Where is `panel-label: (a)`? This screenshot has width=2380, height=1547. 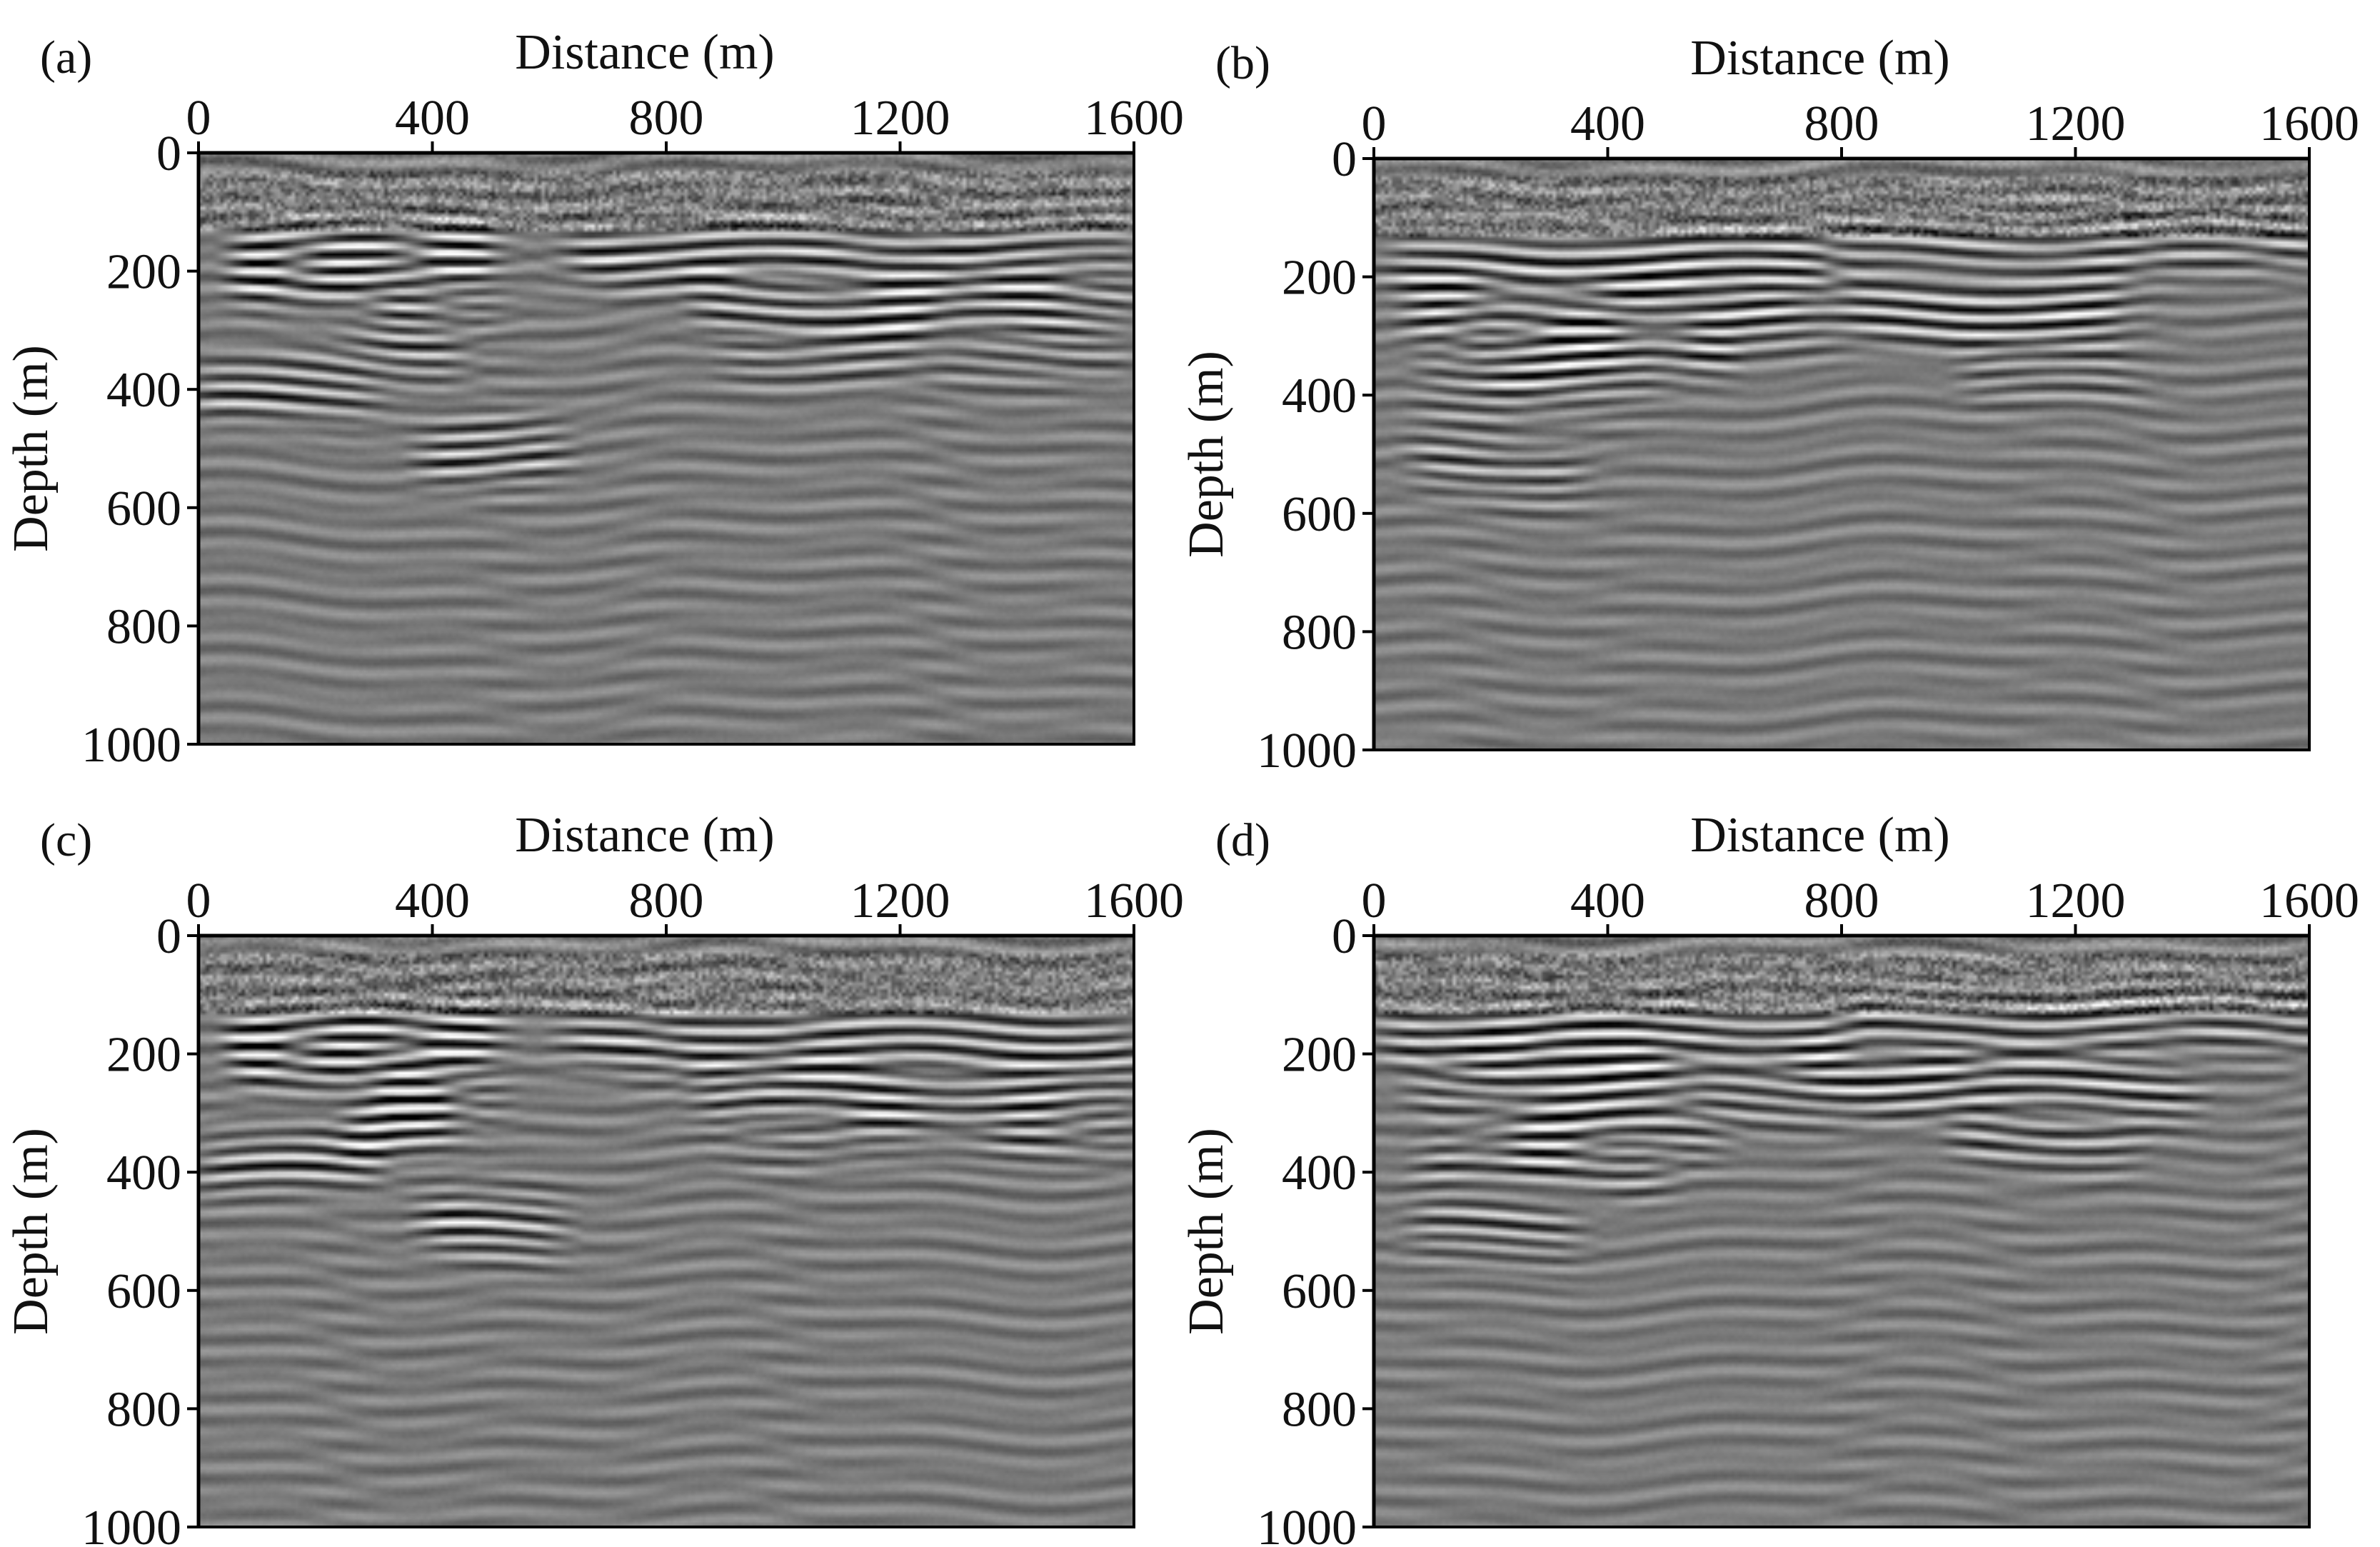
panel-label: (a) is located at coordinates (66, 57).